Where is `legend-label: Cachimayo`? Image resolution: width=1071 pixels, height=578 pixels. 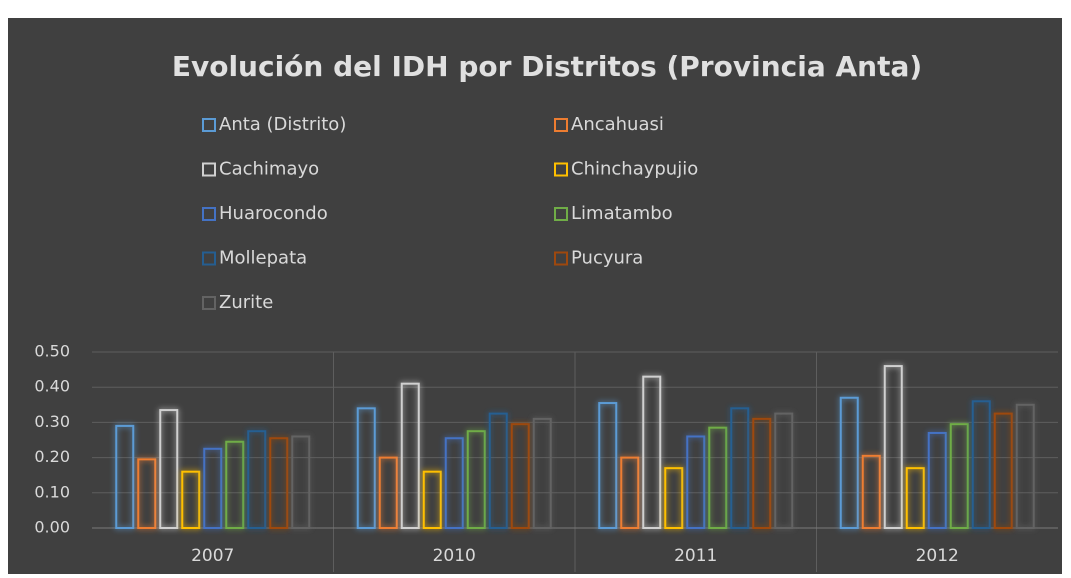
legend-label: Cachimayo is located at coordinates (269, 169).